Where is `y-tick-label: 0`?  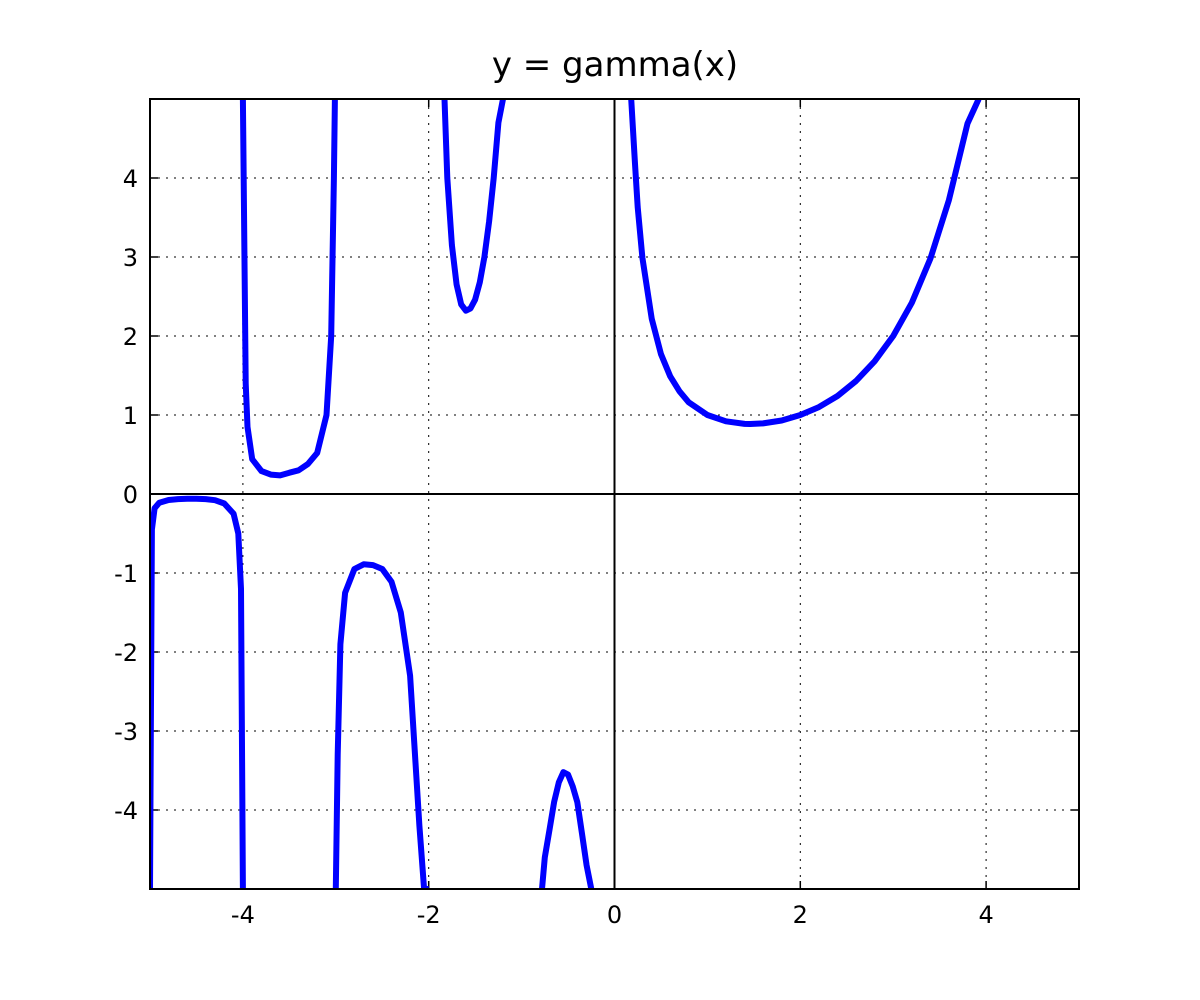
y-tick-label: 0 is located at coordinates (130, 495).